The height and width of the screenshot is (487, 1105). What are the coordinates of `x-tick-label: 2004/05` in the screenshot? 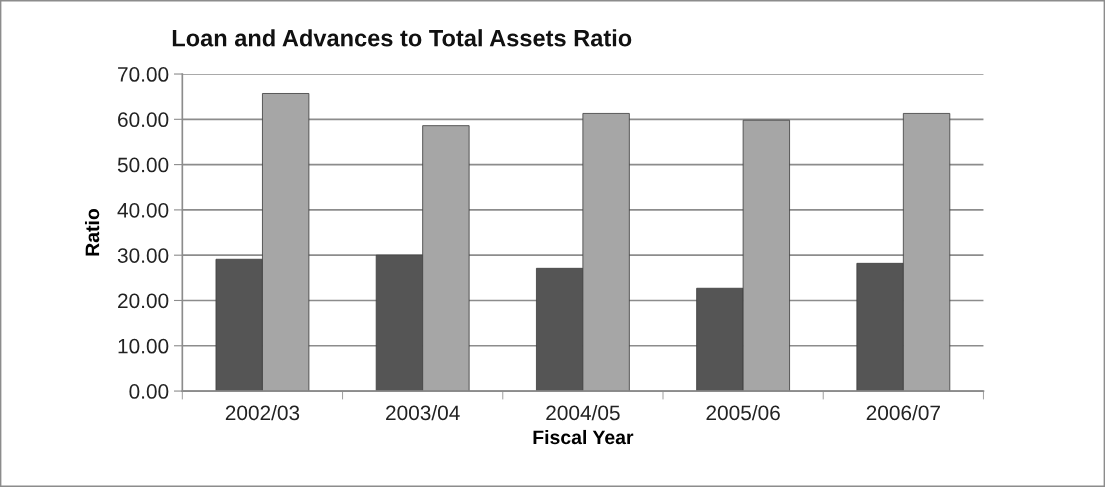 It's located at (583, 412).